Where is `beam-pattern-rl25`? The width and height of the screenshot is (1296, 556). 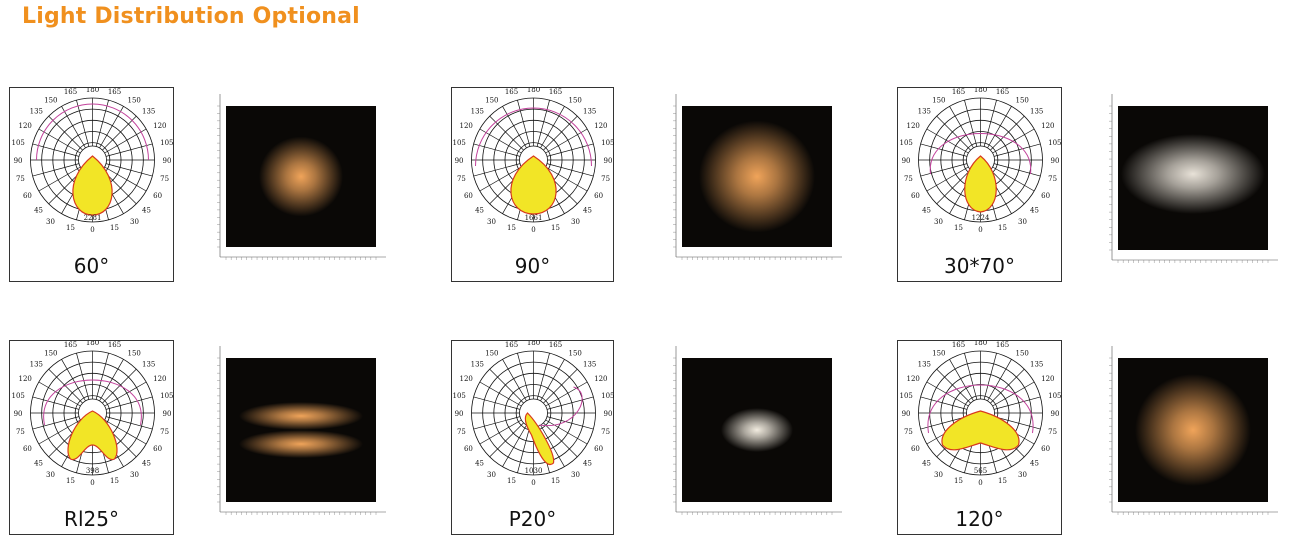
beam-pattern-rl25 is located at coordinates (301, 430).